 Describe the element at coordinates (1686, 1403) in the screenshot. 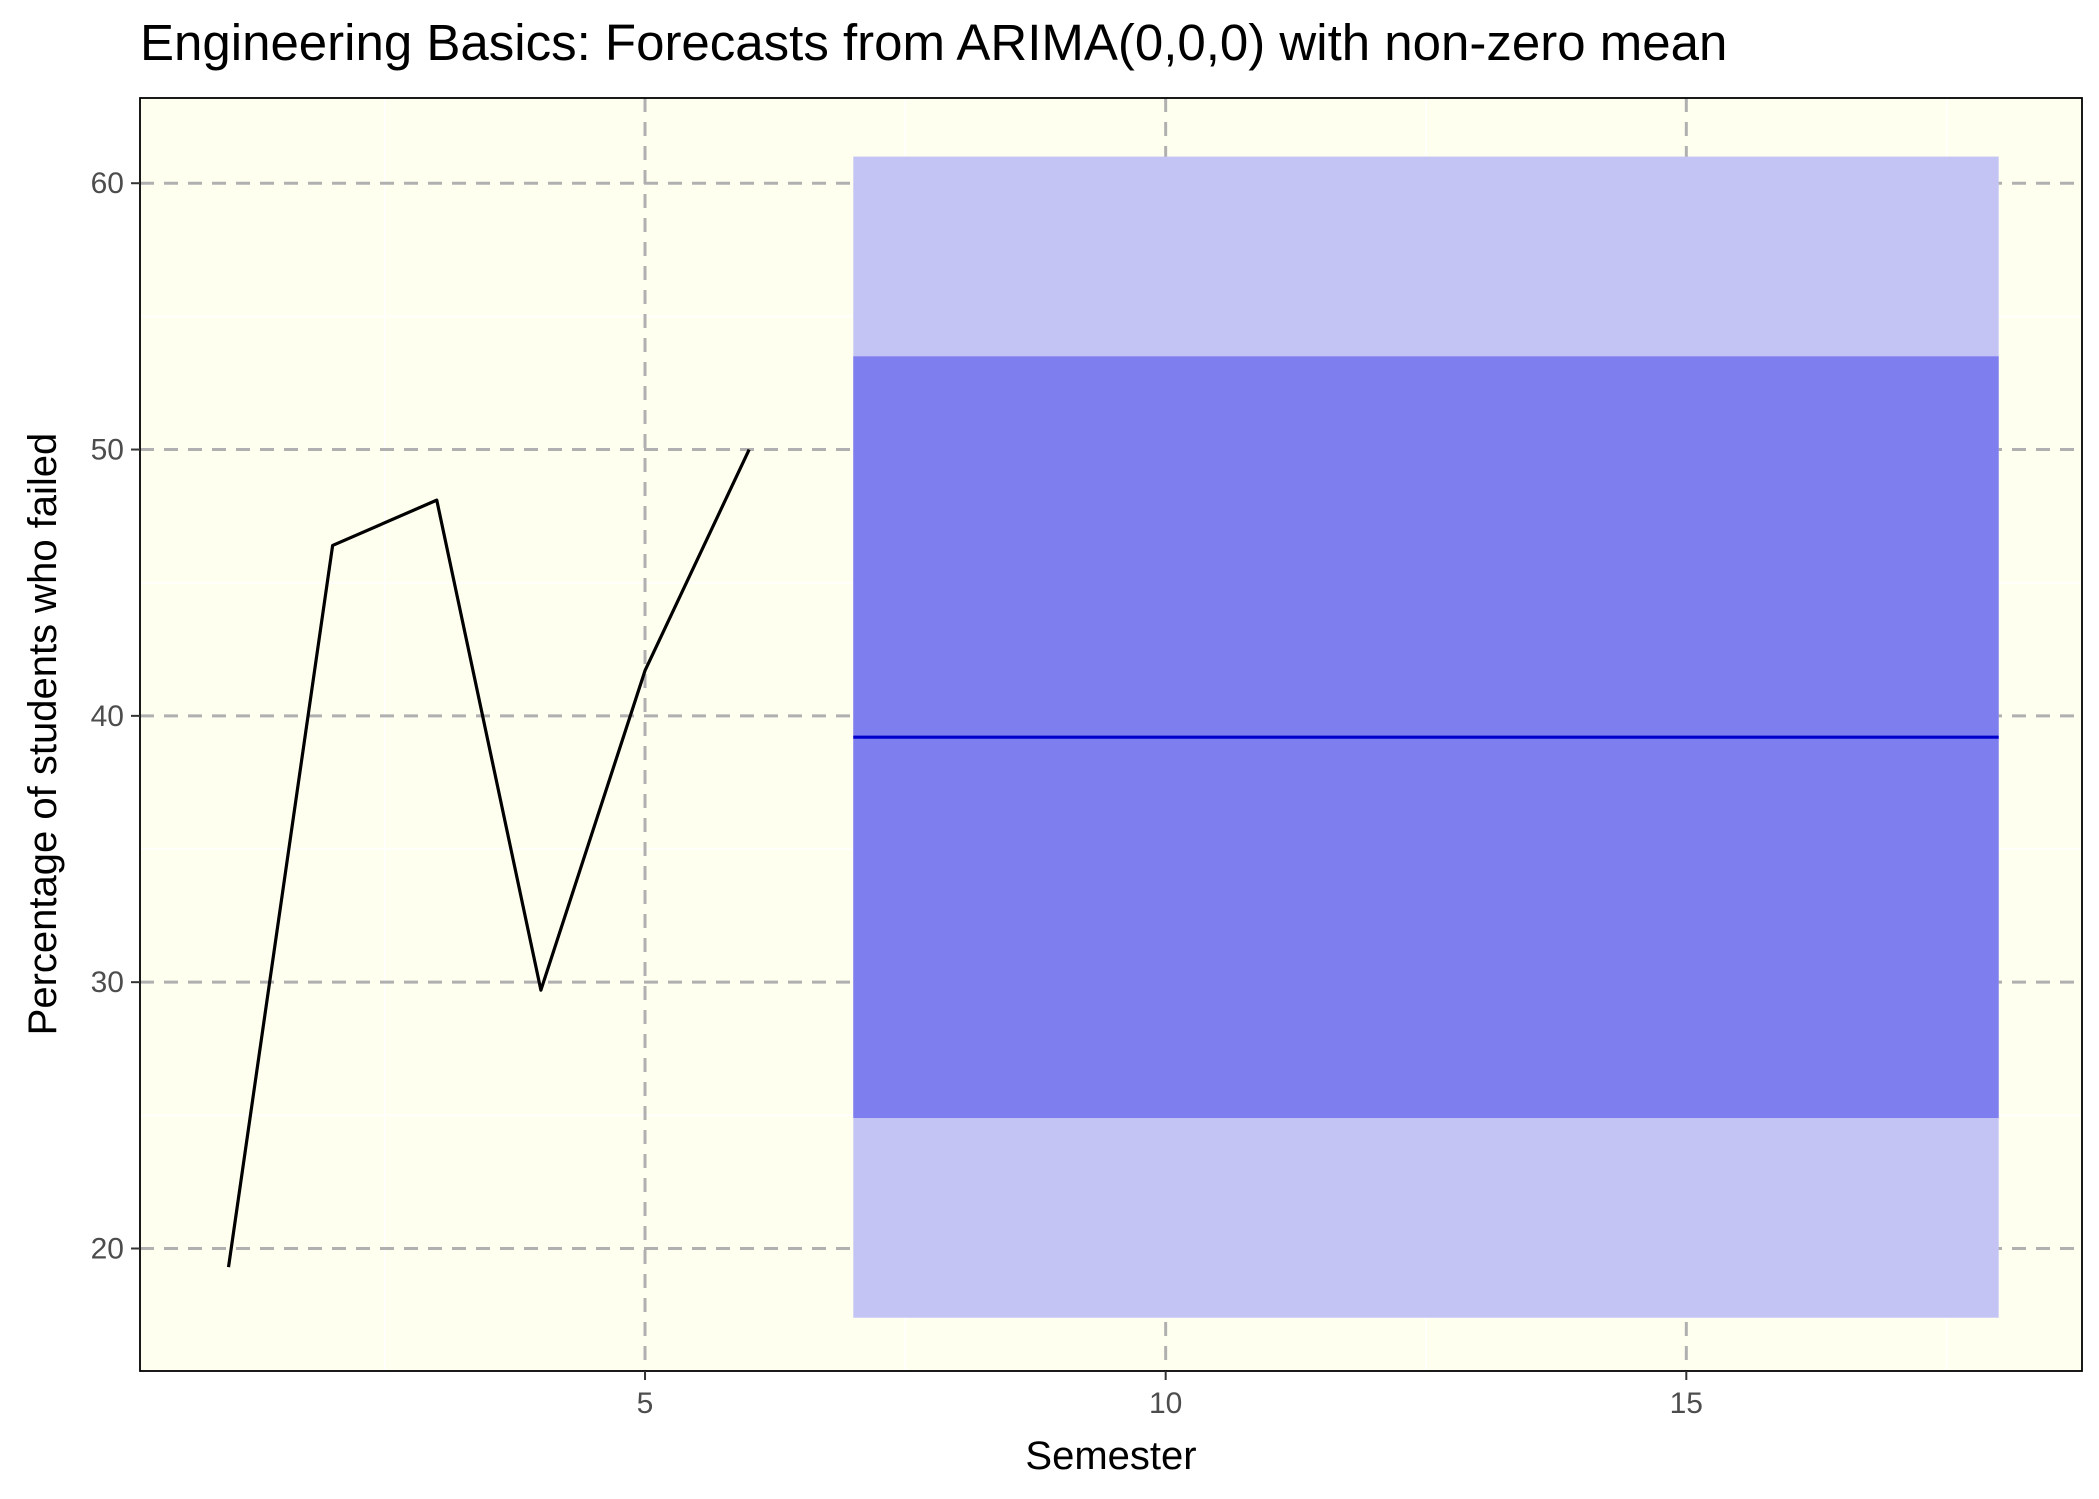

I see `x-tick-label: 15` at that location.